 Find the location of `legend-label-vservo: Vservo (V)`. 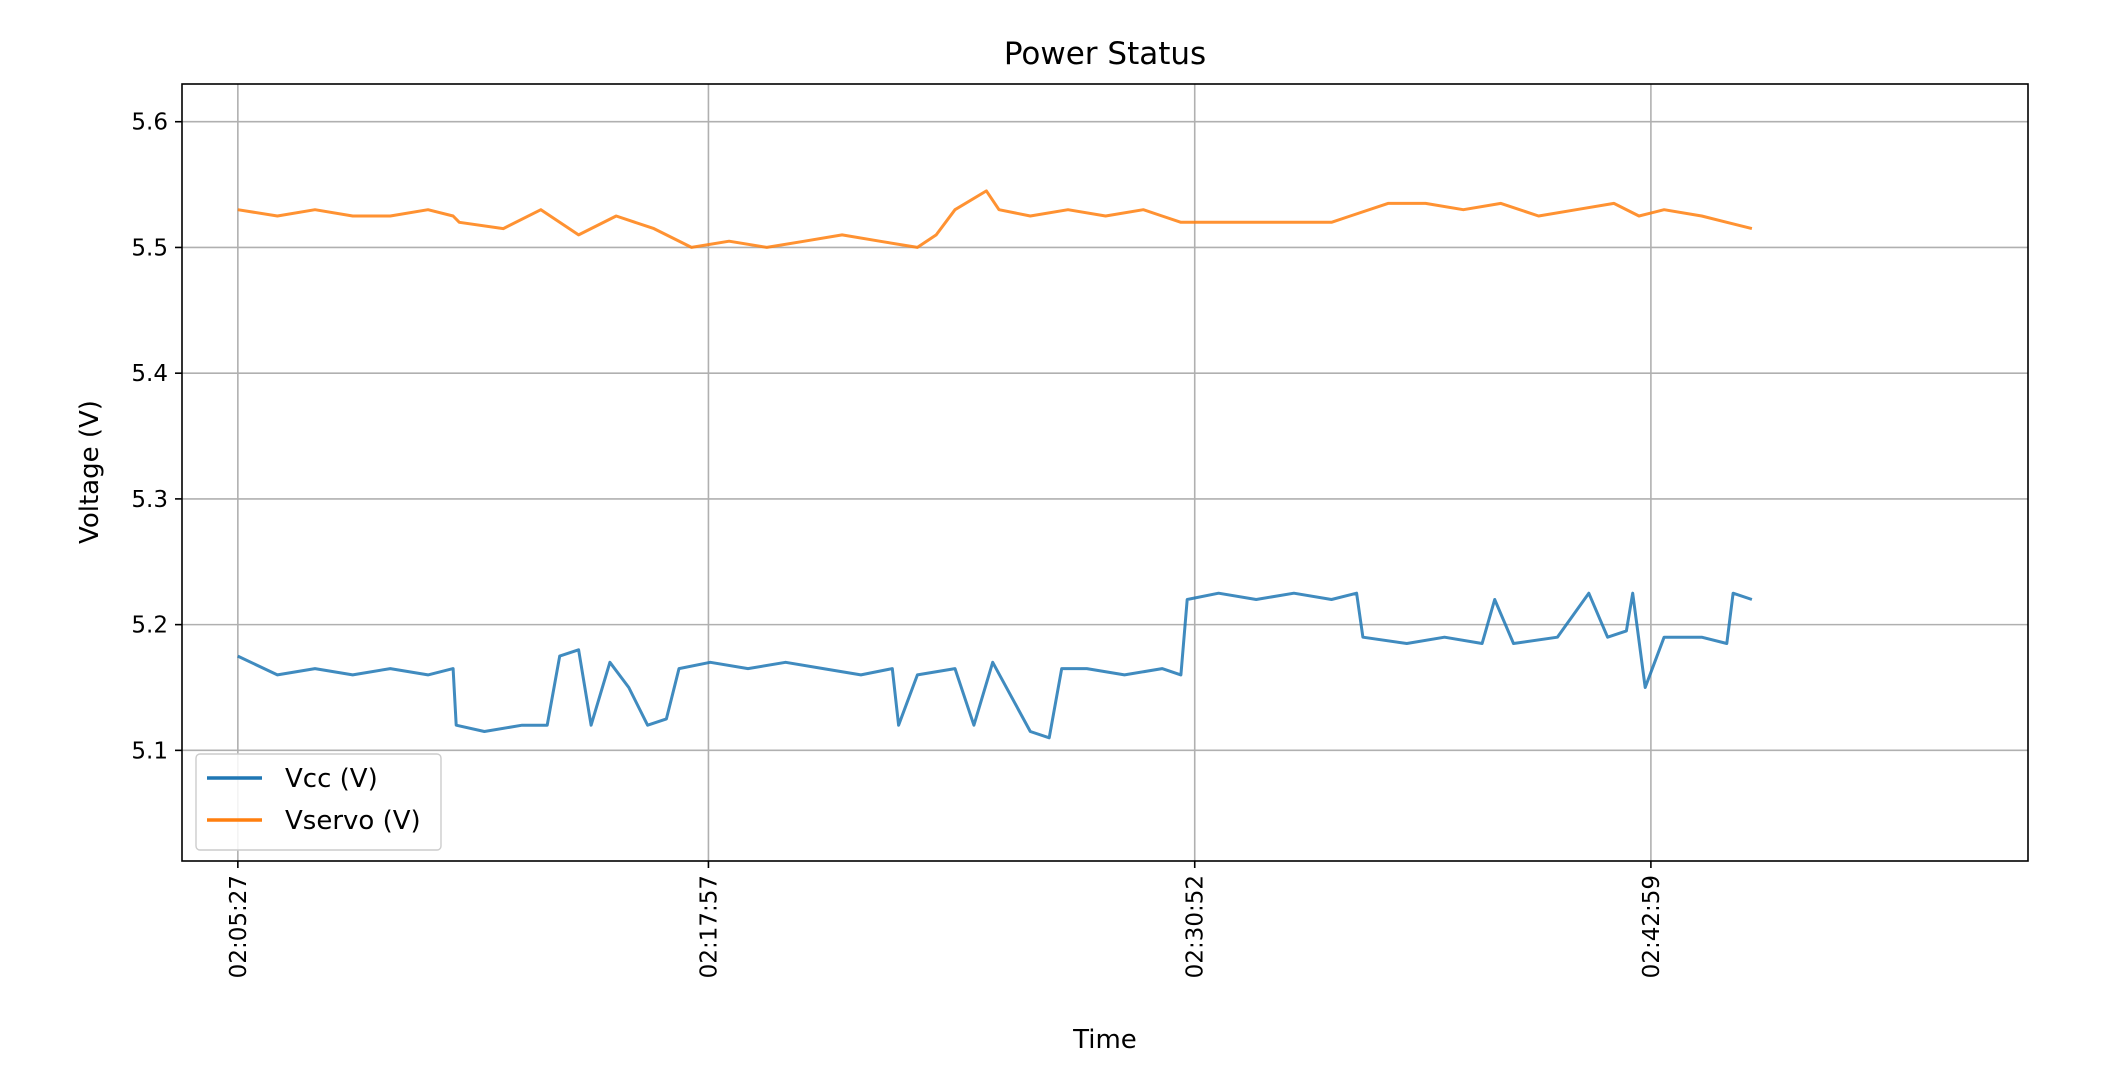

legend-label-vservo: Vservo (V) is located at coordinates (353, 821).